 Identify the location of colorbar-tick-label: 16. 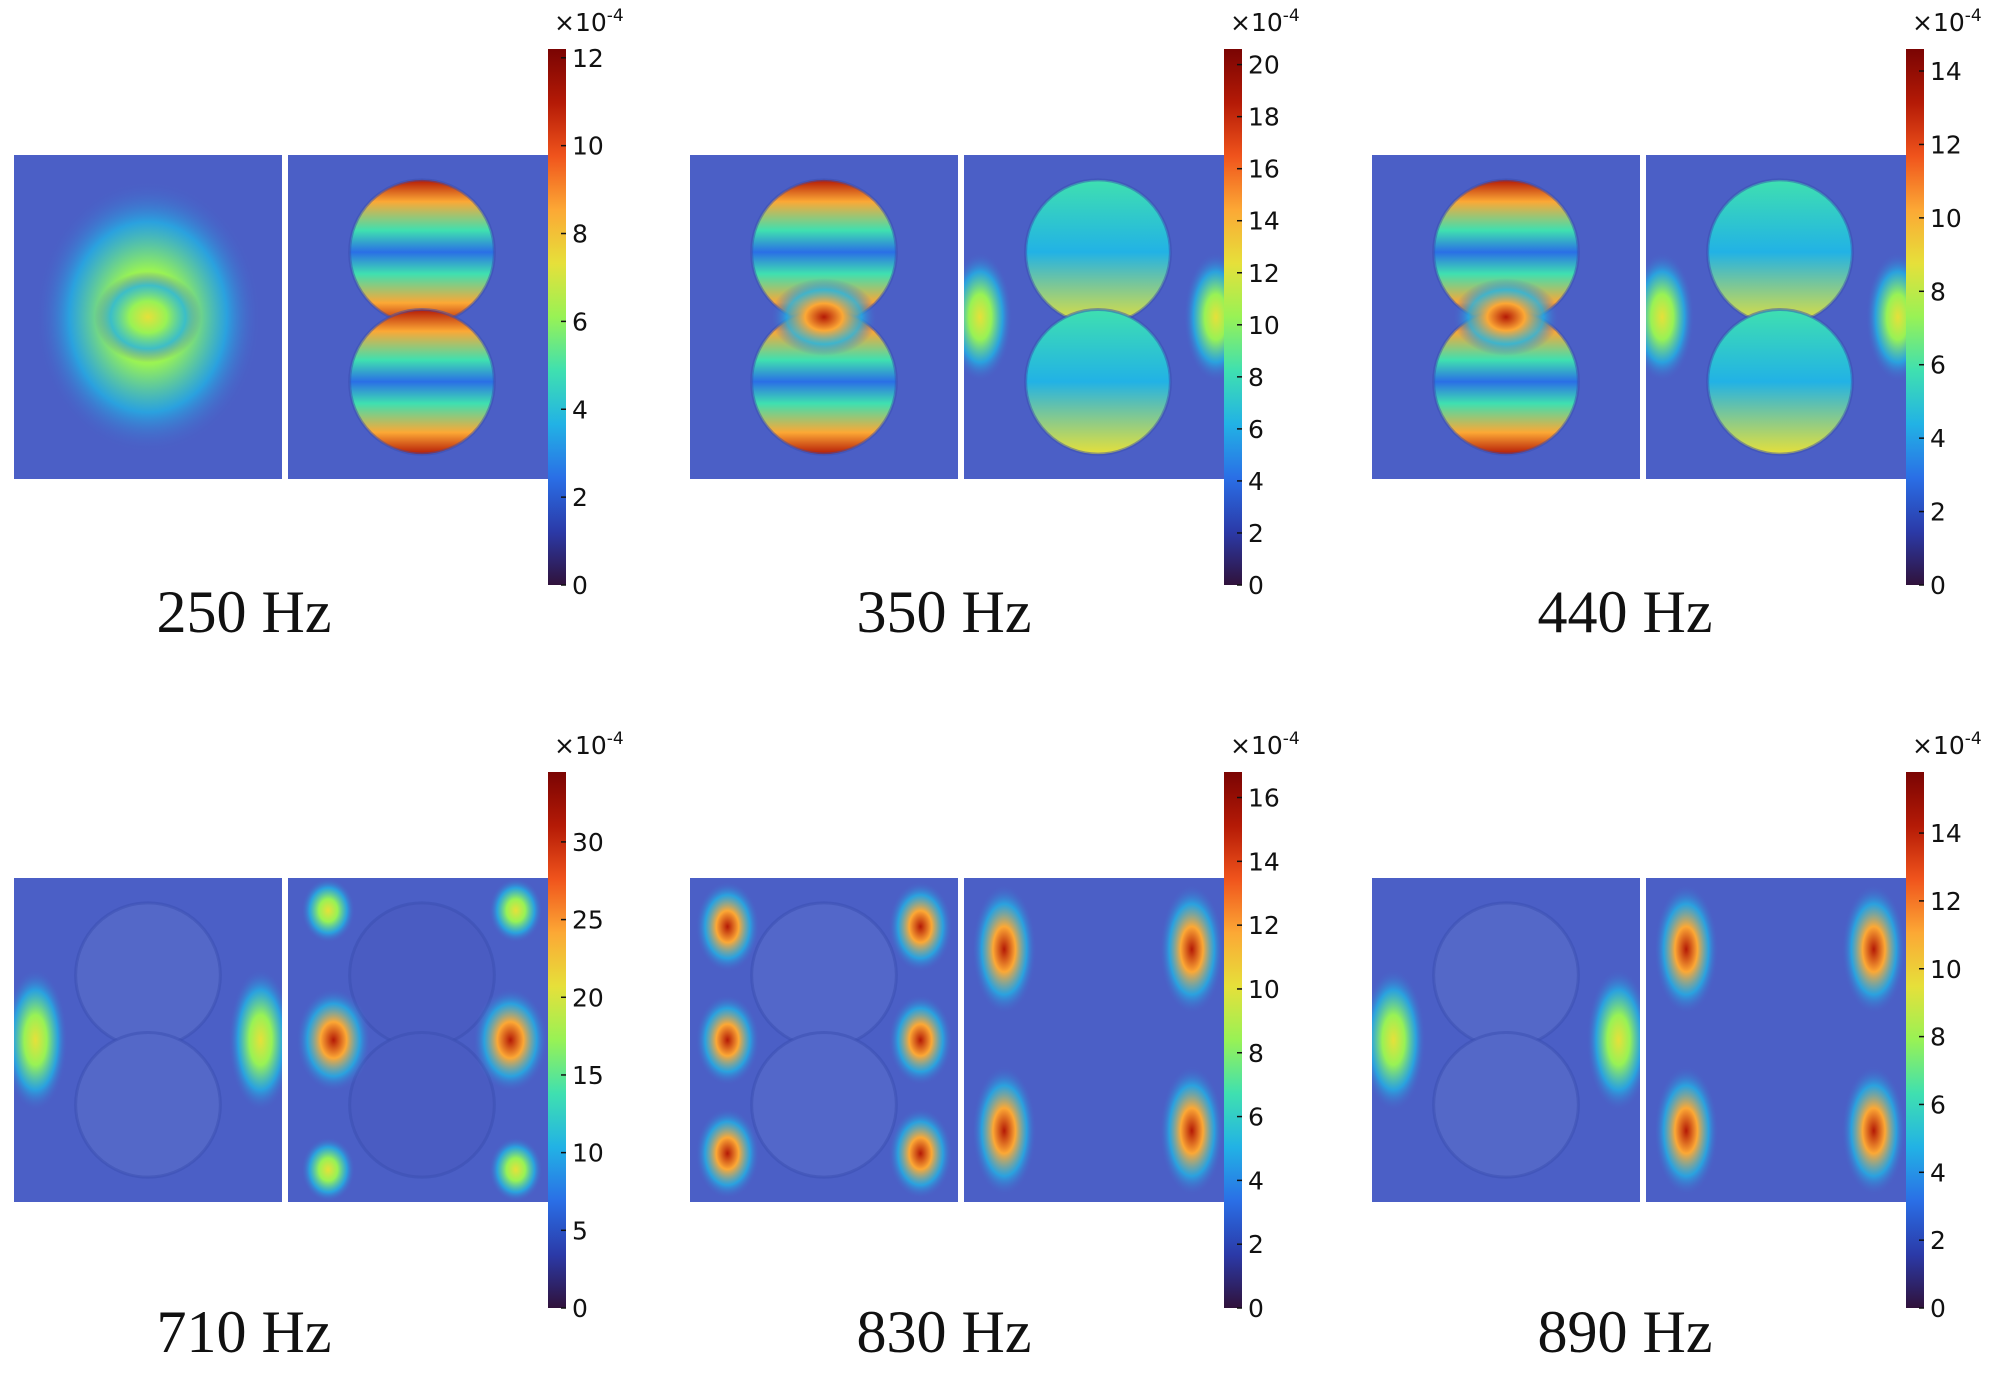
(1264, 798).